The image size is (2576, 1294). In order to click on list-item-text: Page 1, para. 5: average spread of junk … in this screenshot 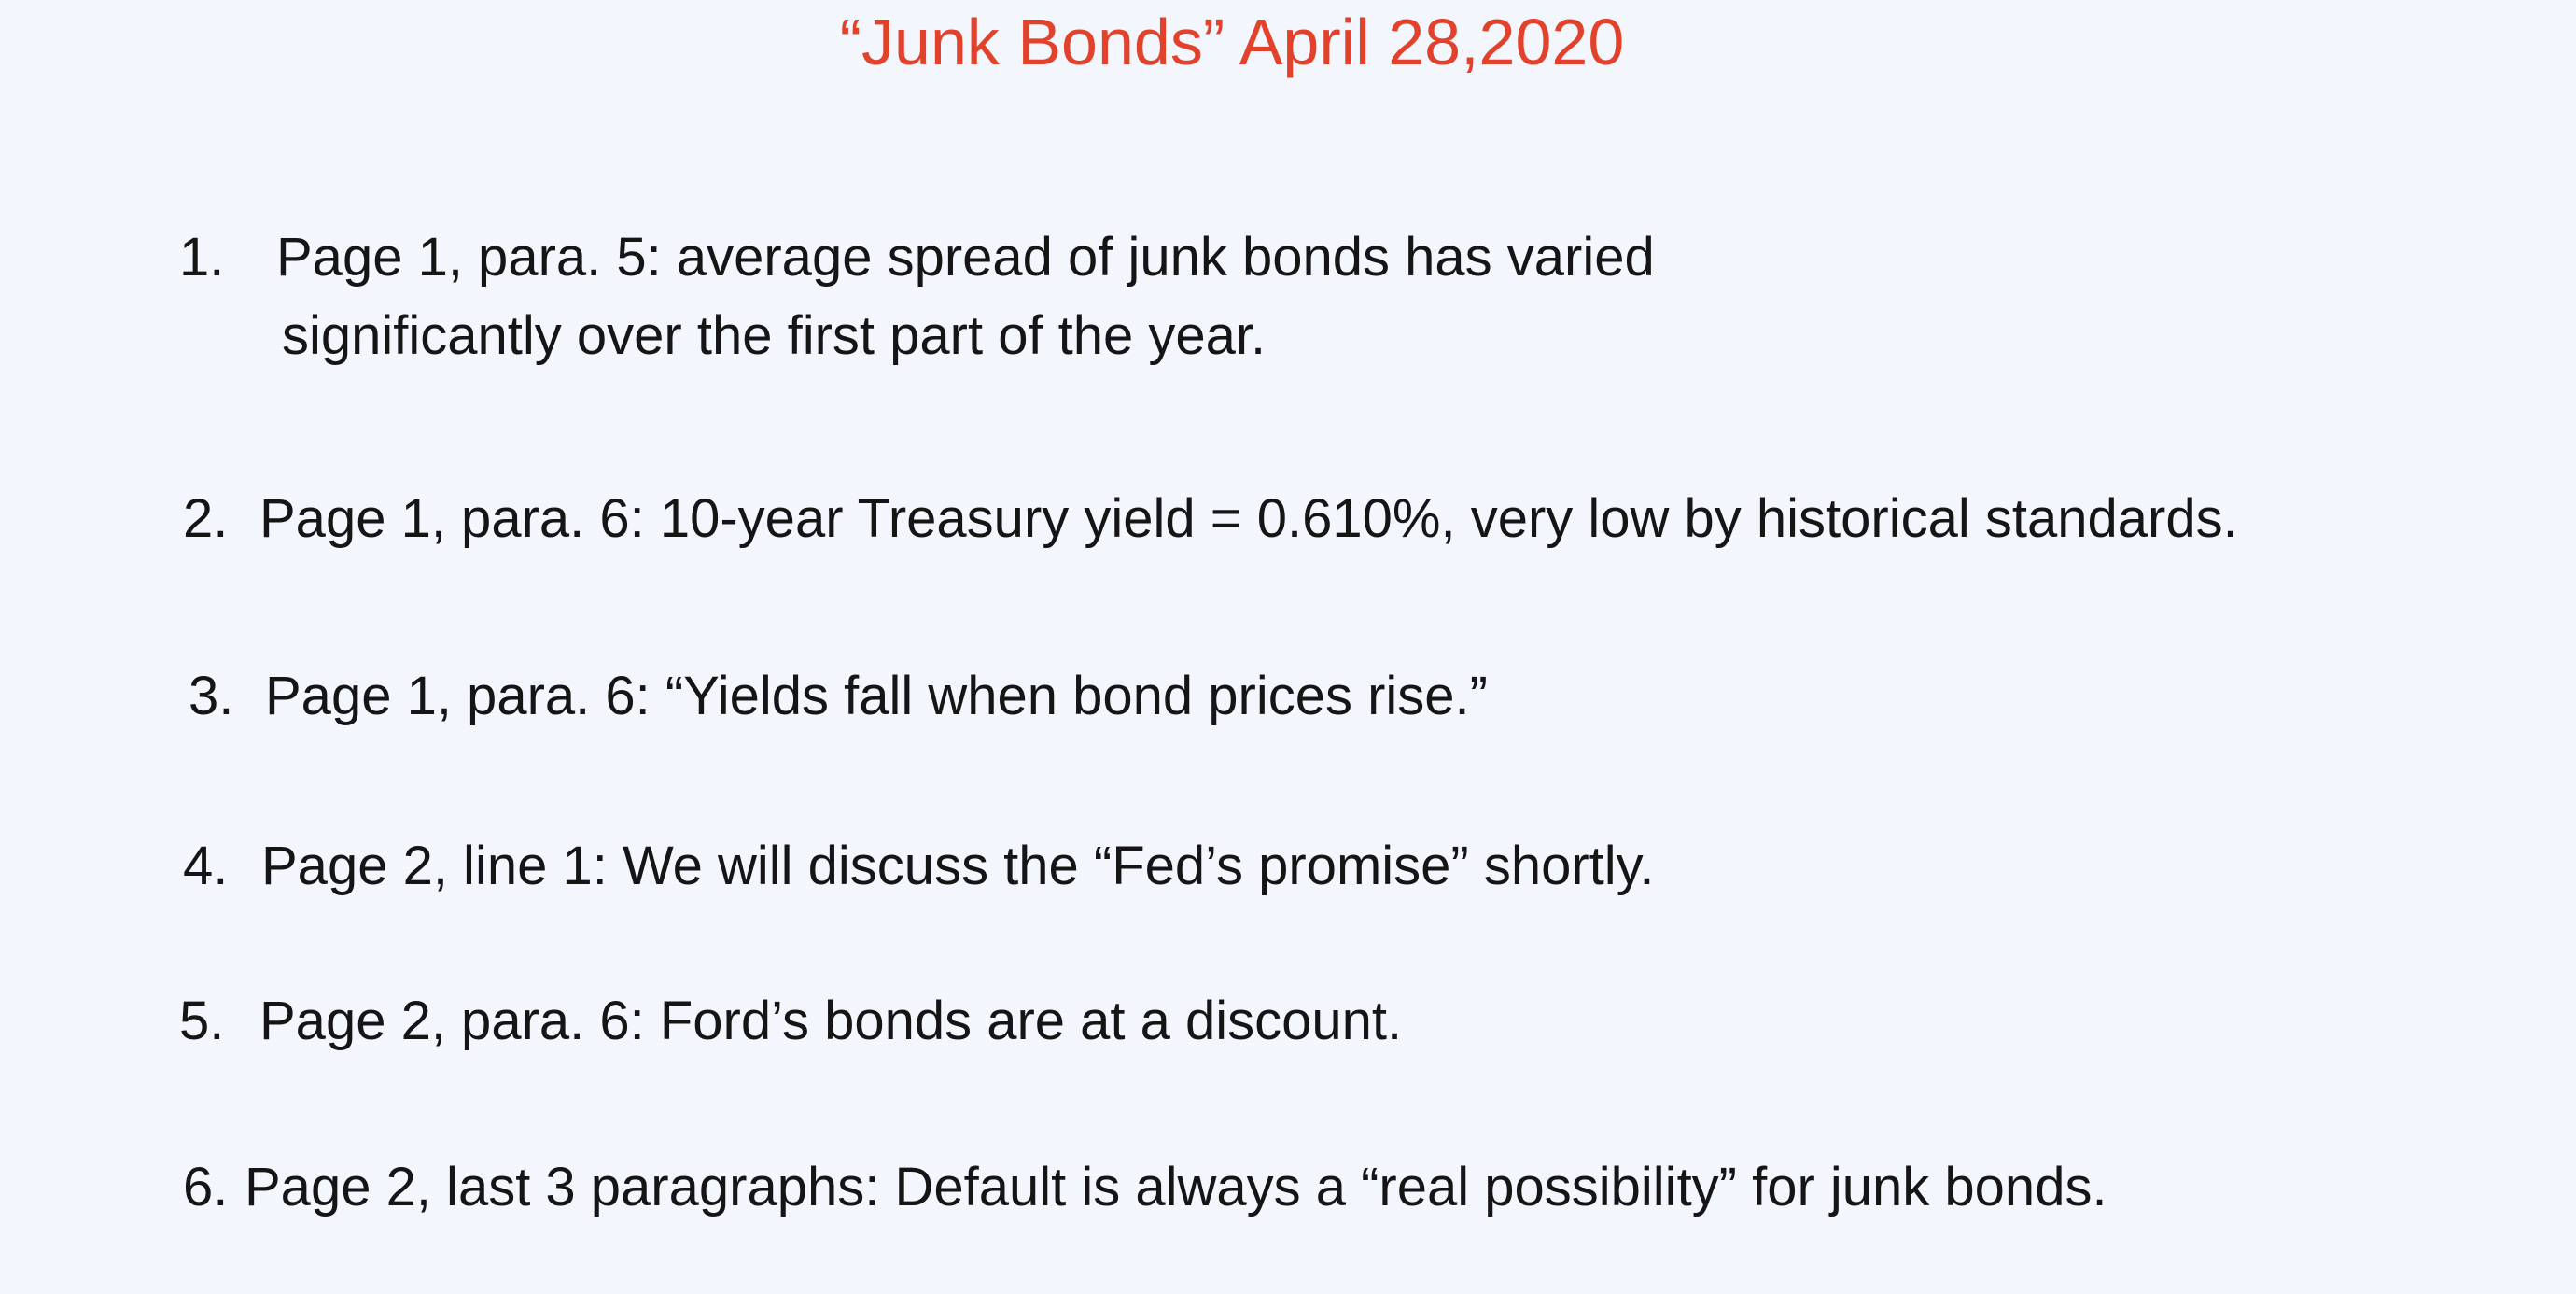, I will do `click(966, 257)`.